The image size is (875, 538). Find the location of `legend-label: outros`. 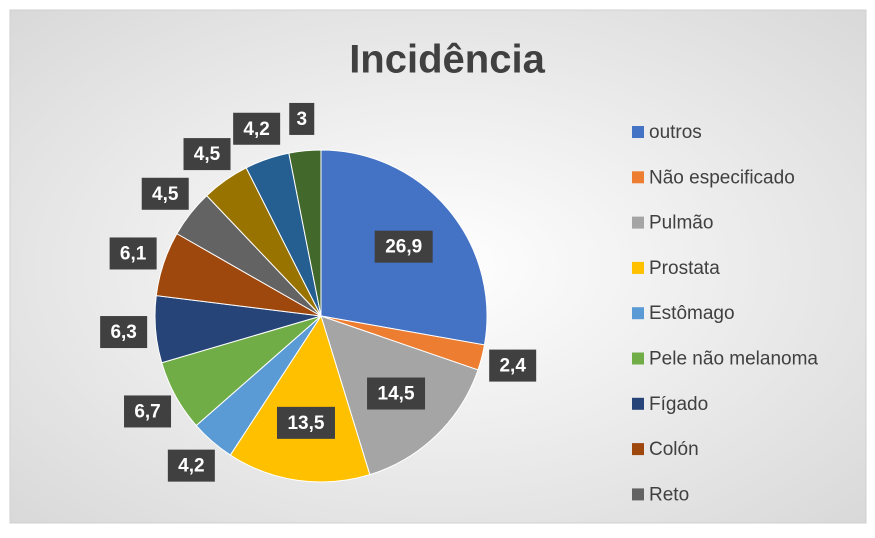

legend-label: outros is located at coordinates (675, 132).